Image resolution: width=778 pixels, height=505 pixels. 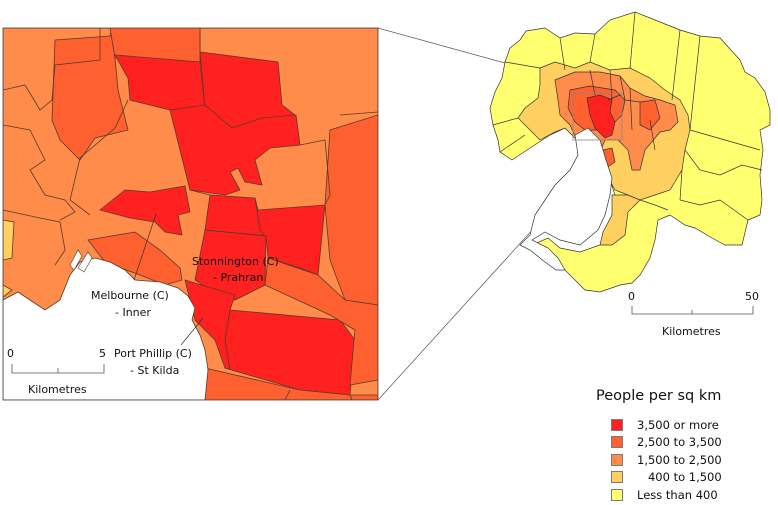 I want to click on legend-title: People per sq km, so click(x=659, y=396).